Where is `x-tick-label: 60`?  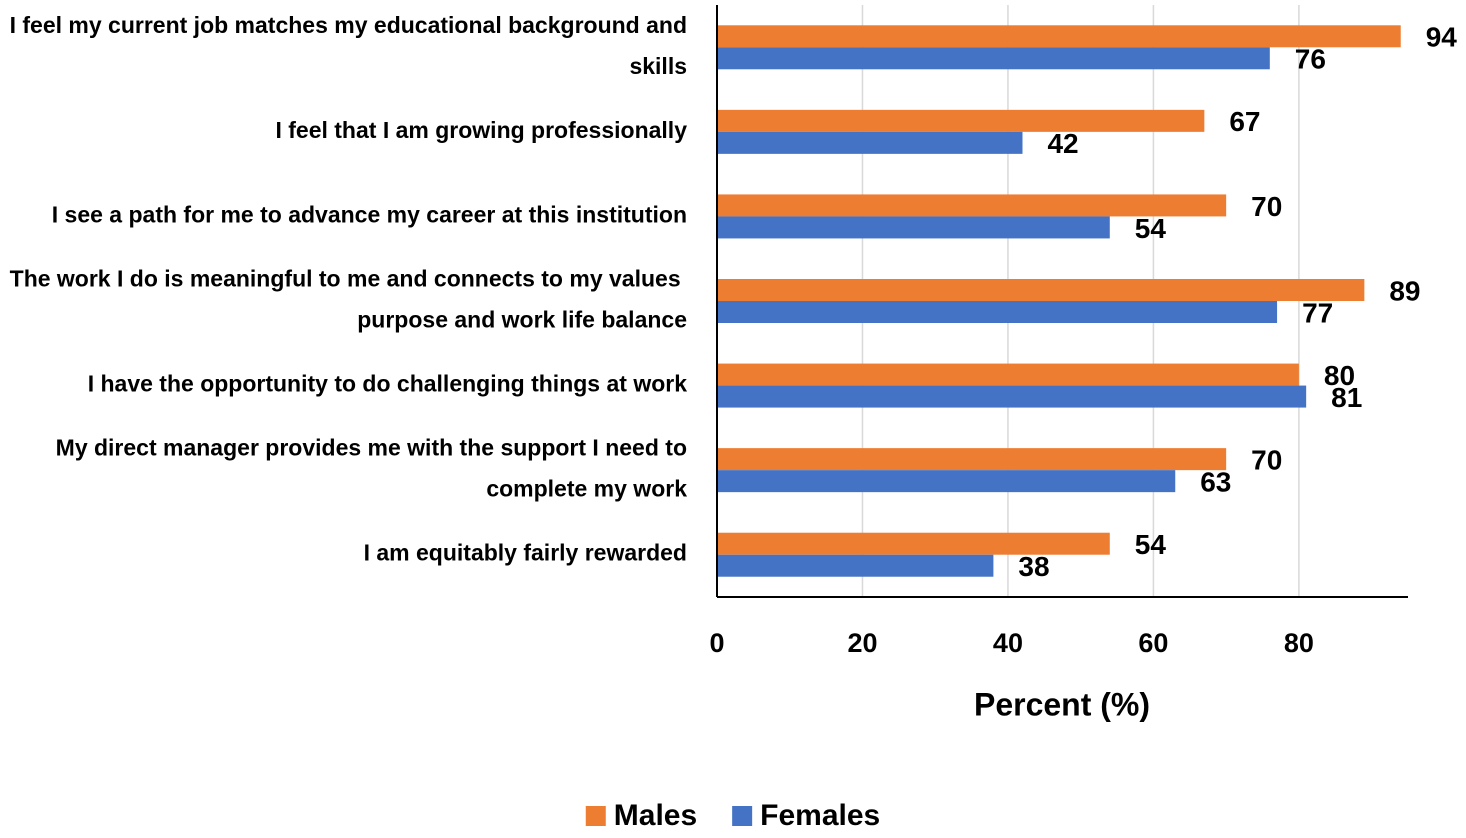 x-tick-label: 60 is located at coordinates (1153, 643).